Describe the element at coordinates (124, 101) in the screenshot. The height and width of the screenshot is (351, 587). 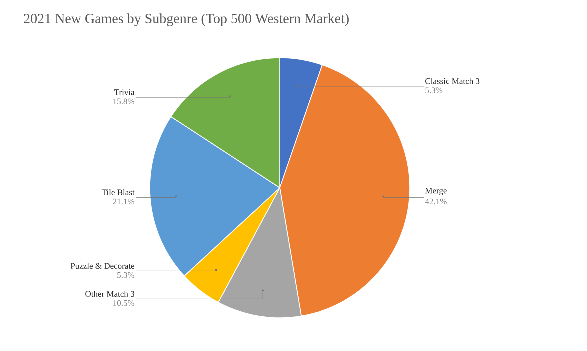
I see `data-label: 15.8%` at that location.